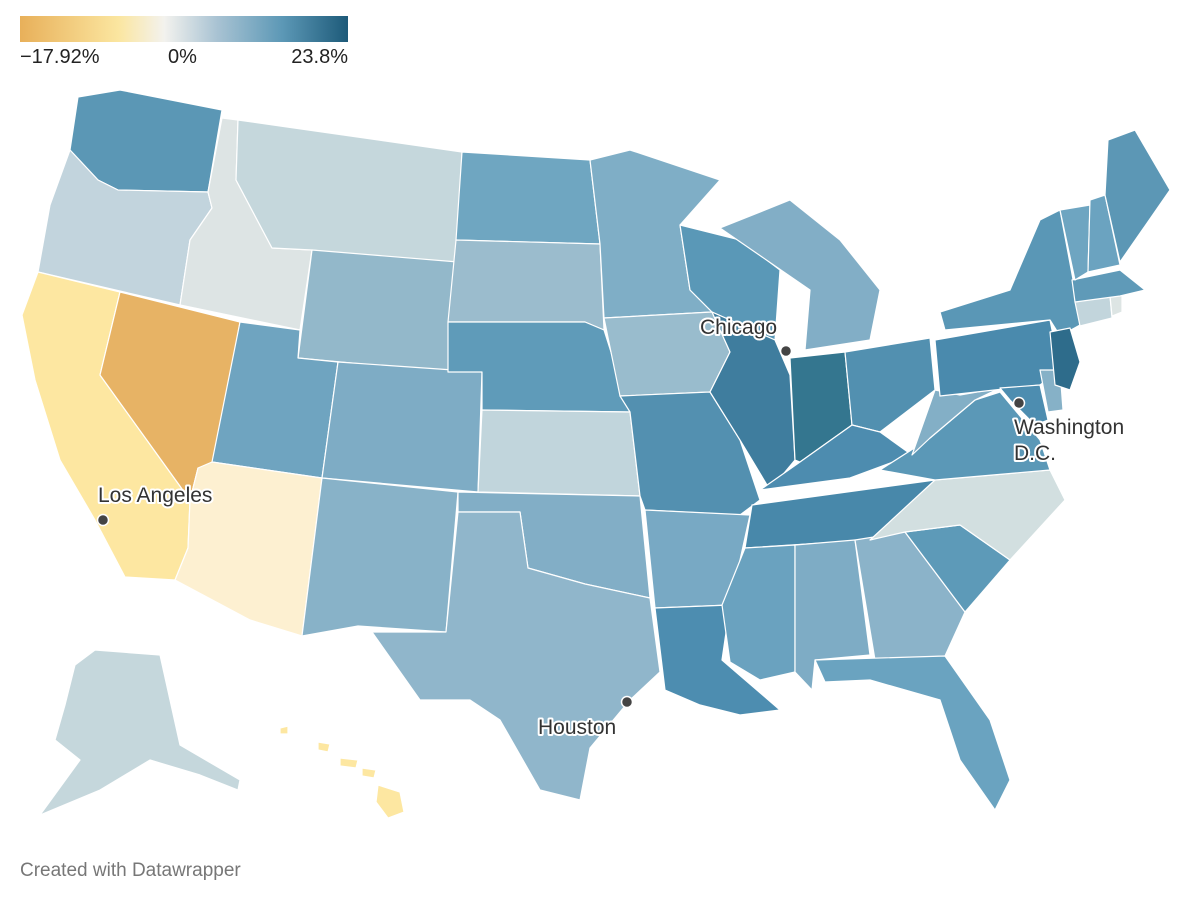  What do you see at coordinates (1072, 440) in the screenshot?
I see `city-label-washington-dc: Washington D.C.` at bounding box center [1072, 440].